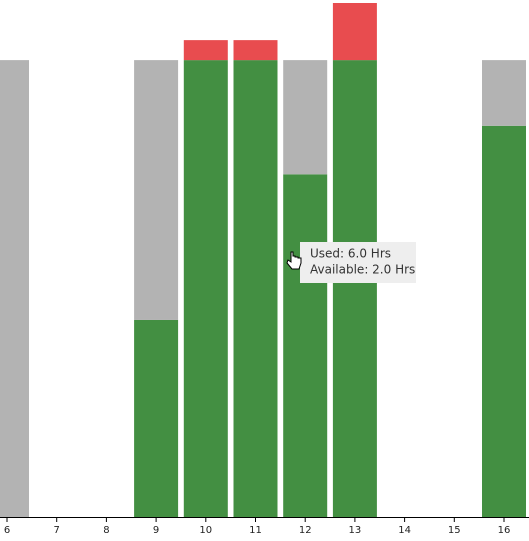 This screenshot has height=541, width=529. Describe the element at coordinates (355, 530) in the screenshot. I see `x-tick-label: 13` at that location.